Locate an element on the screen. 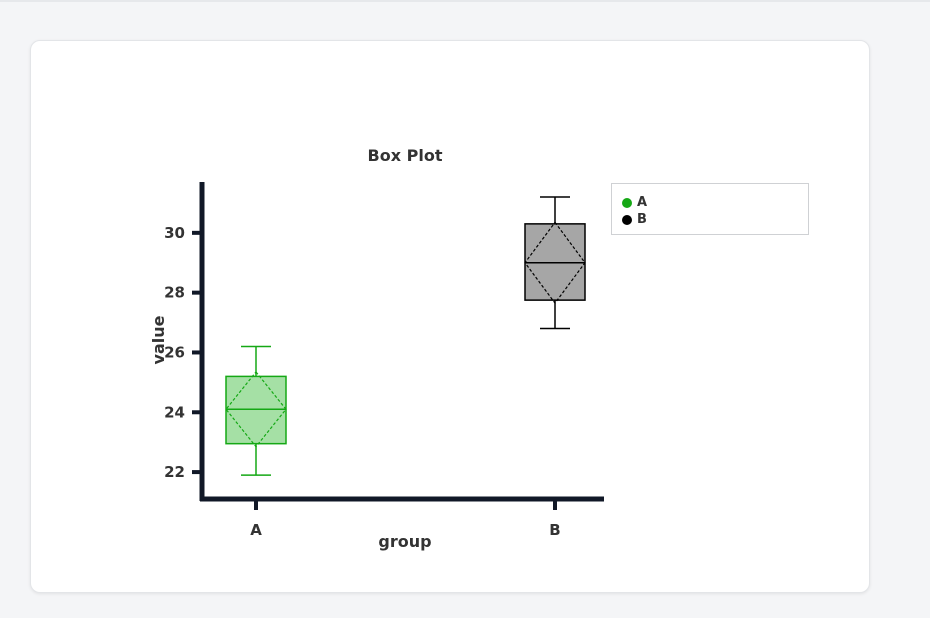 The height and width of the screenshot is (618, 930). box-b is located at coordinates (555, 263).